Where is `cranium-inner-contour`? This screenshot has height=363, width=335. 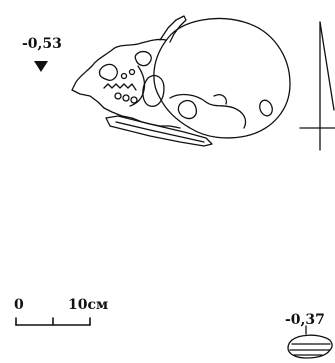 cranium-inner-contour is located at coordinates (208, 111).